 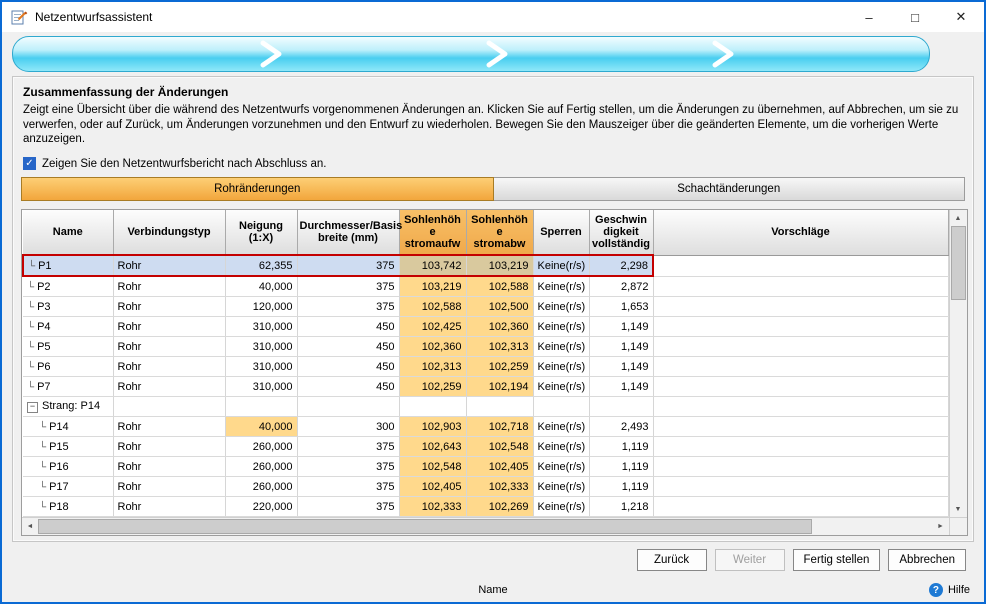 What do you see at coordinates (348, 407) in the screenshot?
I see `cell-diameter` at bounding box center [348, 407].